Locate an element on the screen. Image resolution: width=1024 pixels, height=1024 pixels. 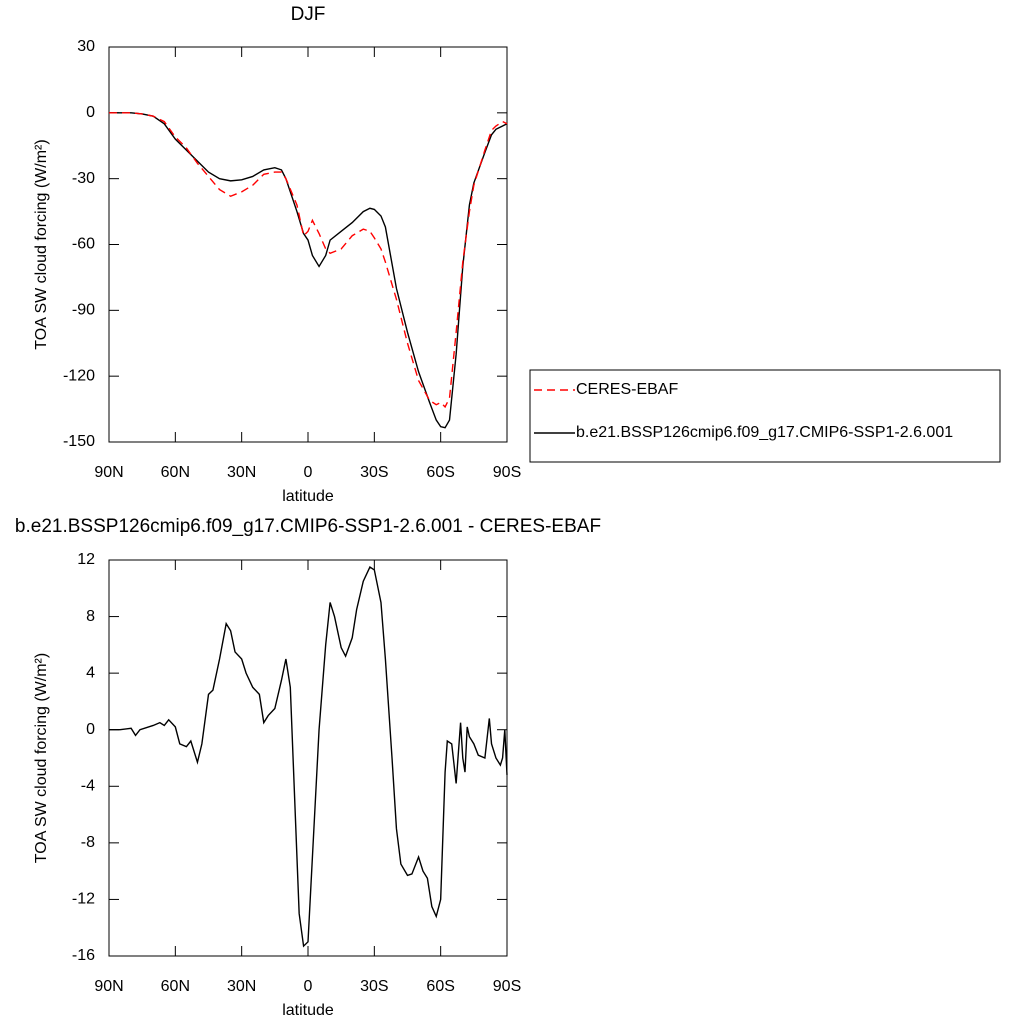
y-tick-label: -16 is located at coordinates (83, 955).